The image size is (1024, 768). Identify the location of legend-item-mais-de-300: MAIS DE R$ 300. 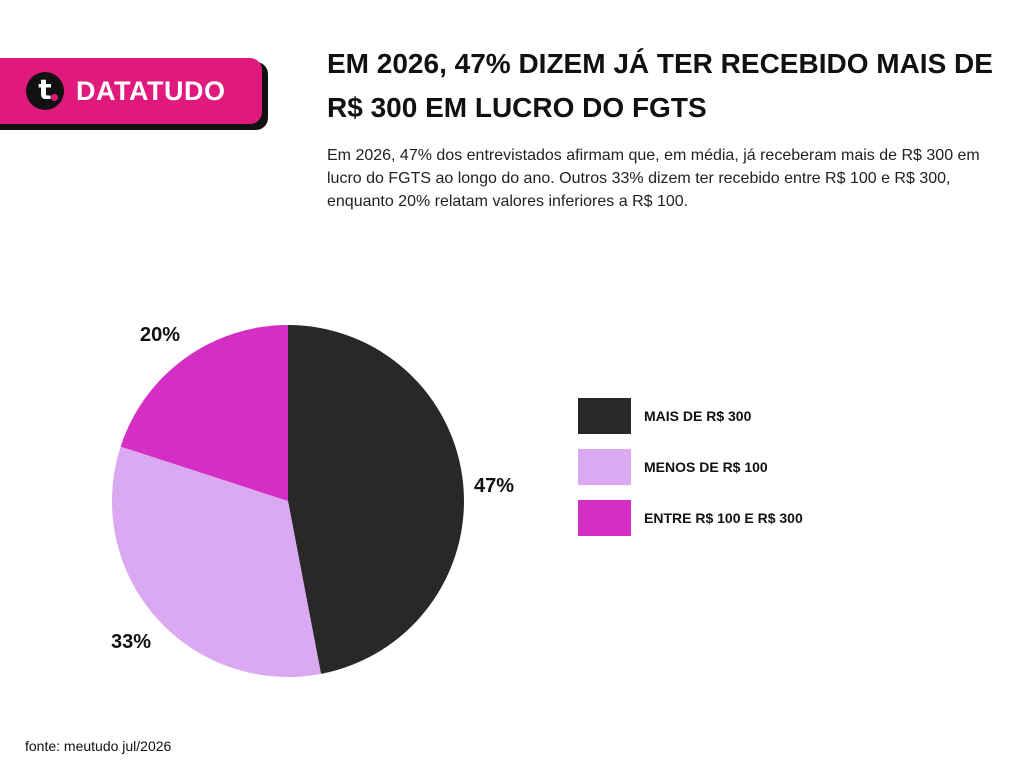
(690, 415).